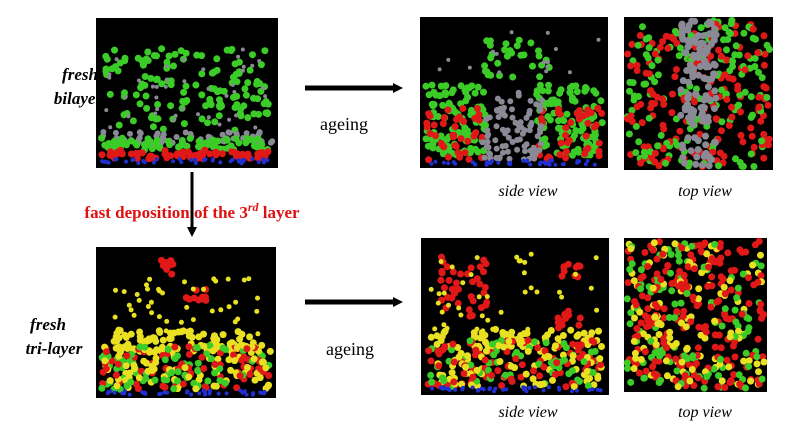 This screenshot has height=431, width=787. I want to click on row-label: fresh, so click(48, 324).